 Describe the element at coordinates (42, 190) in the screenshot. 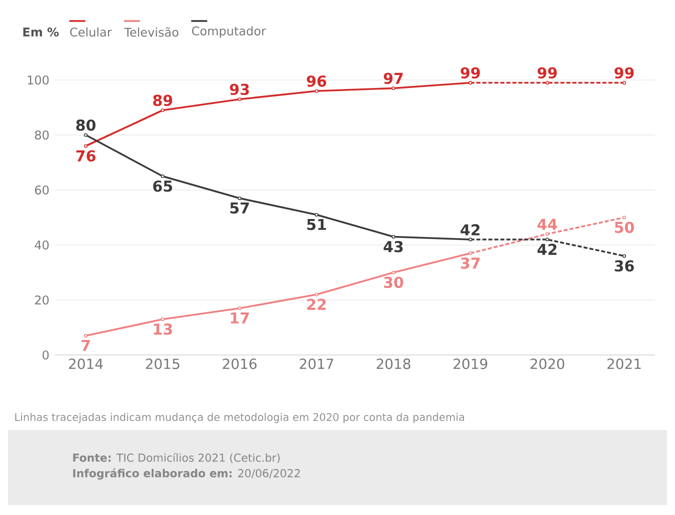

I see `y-tick-label: 60` at that location.